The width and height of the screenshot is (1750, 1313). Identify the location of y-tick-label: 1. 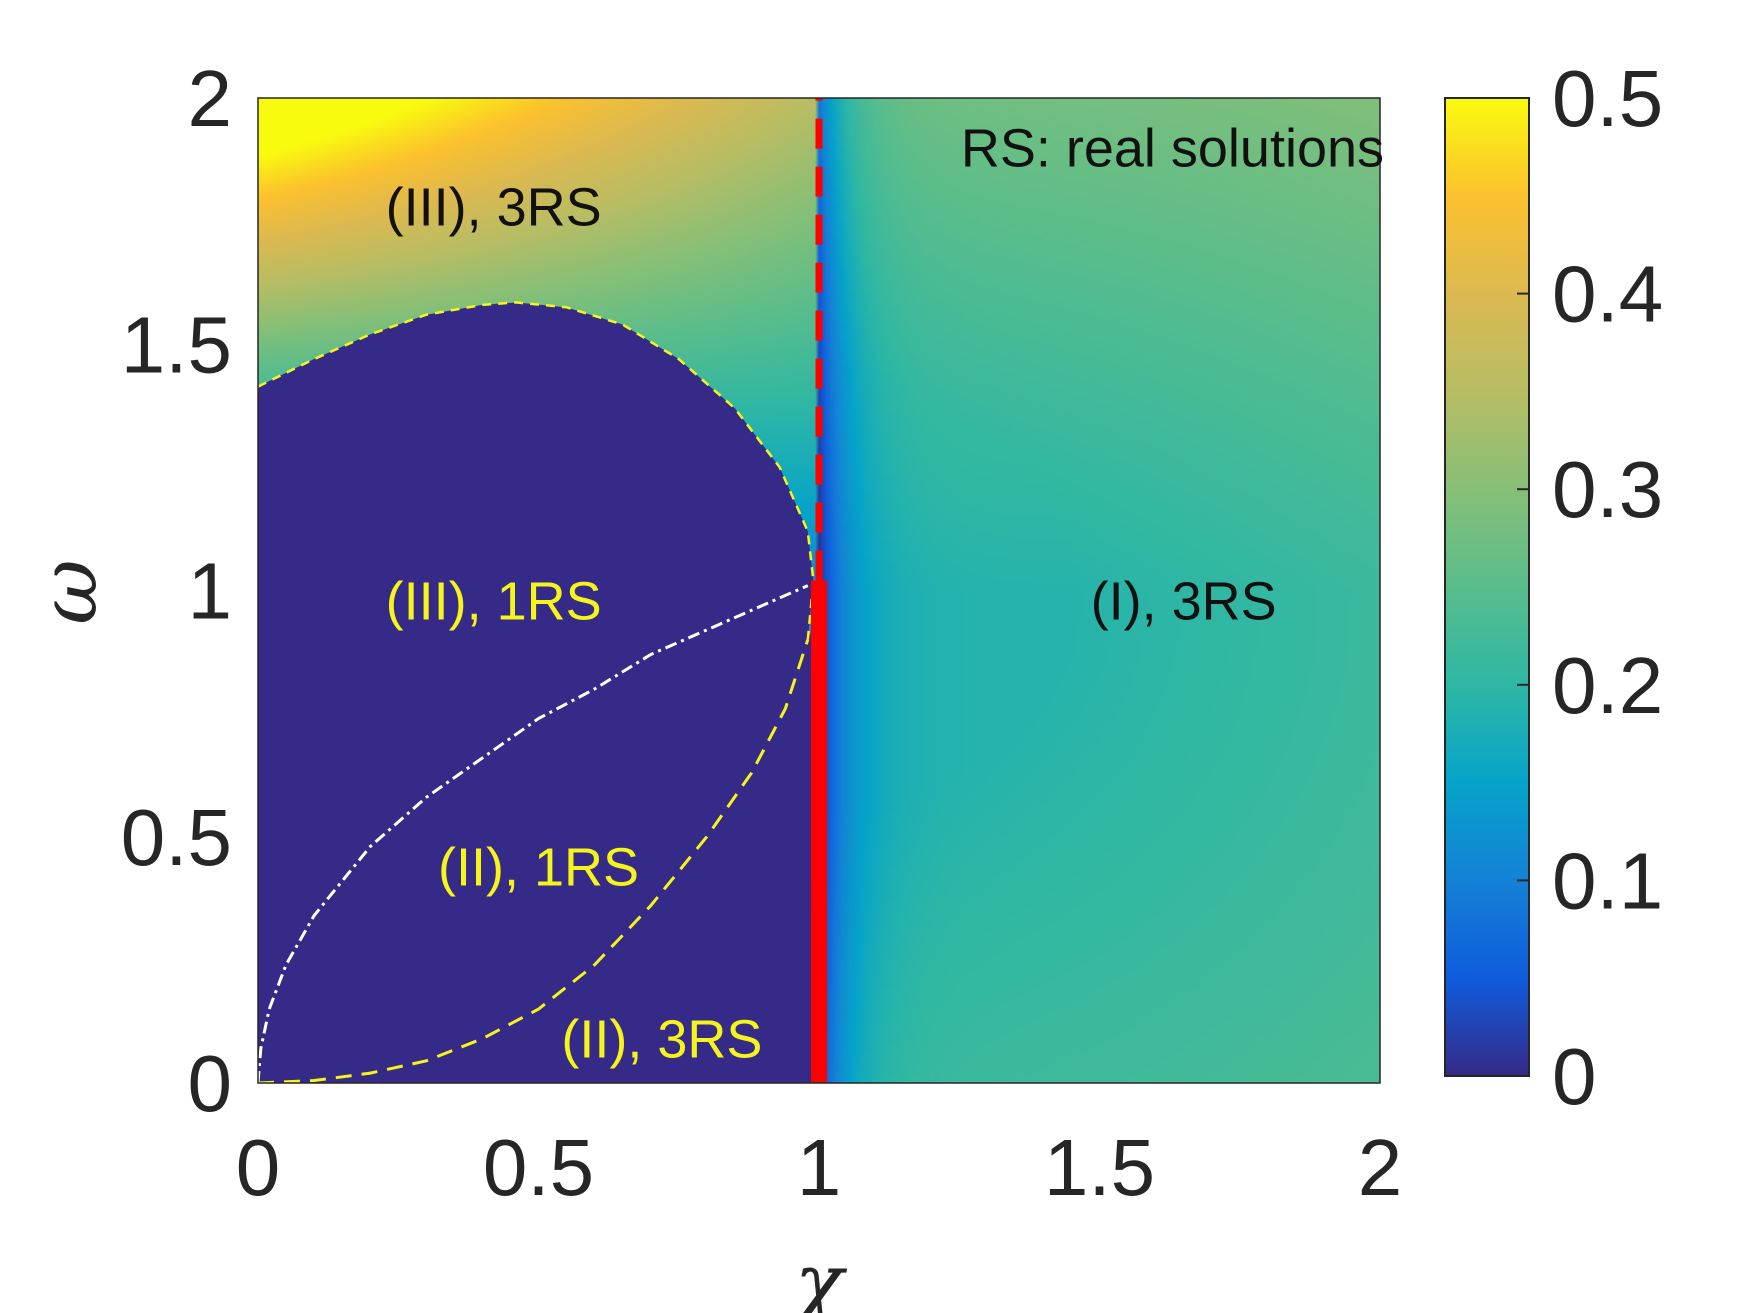
(210, 591).